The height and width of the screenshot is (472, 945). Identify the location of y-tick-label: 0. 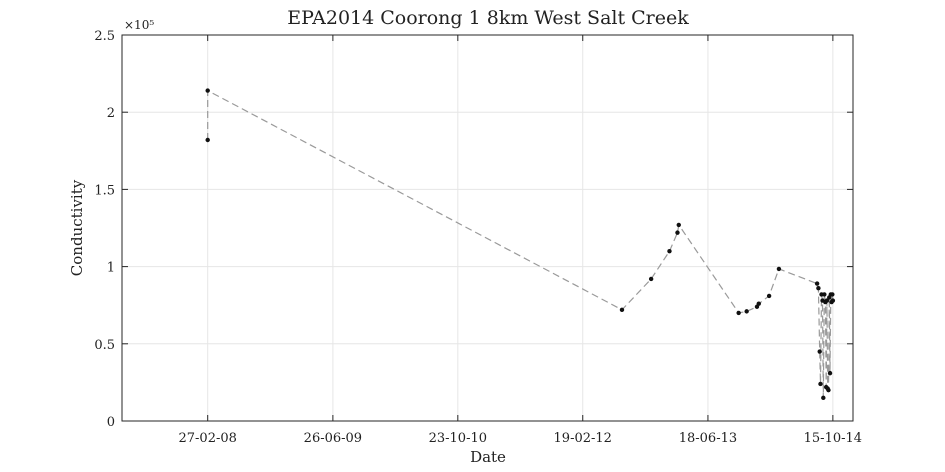
(111, 422).